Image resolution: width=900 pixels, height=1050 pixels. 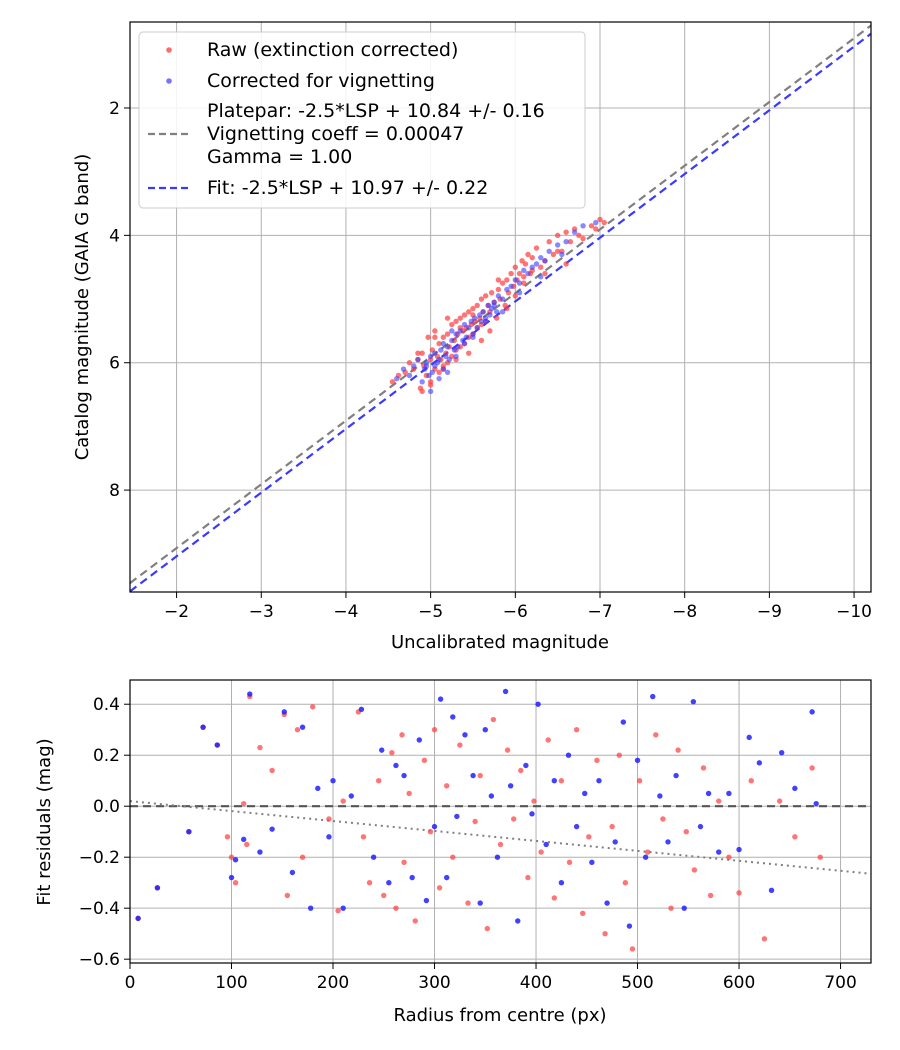 I want to click on bottom-y-axis-label: Fit residuals (mag), so click(x=44, y=821).